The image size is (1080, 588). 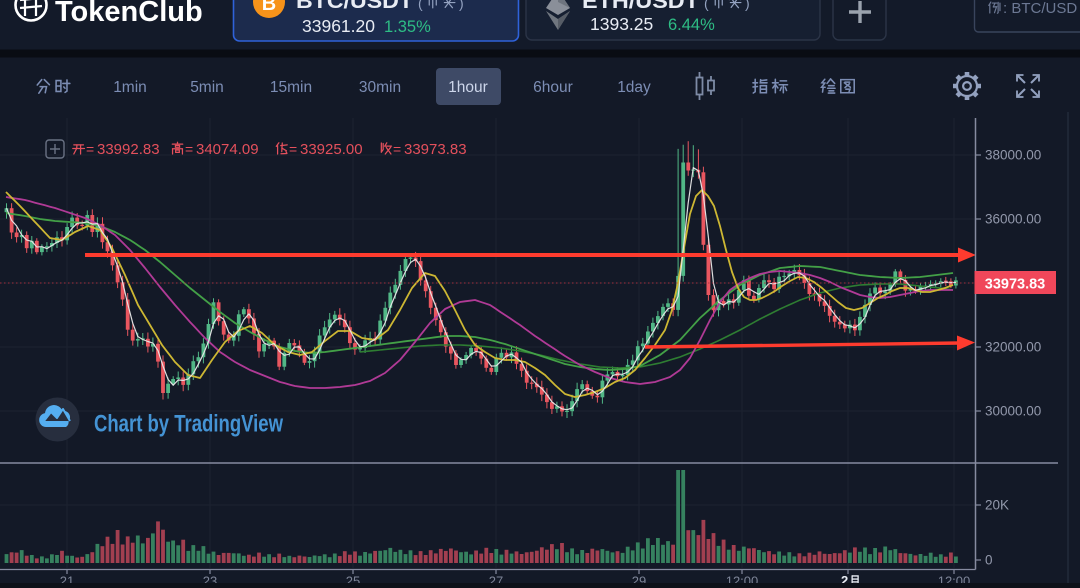 What do you see at coordinates (129, 14) in the screenshot?
I see `svg-text: TokenClub` at bounding box center [129, 14].